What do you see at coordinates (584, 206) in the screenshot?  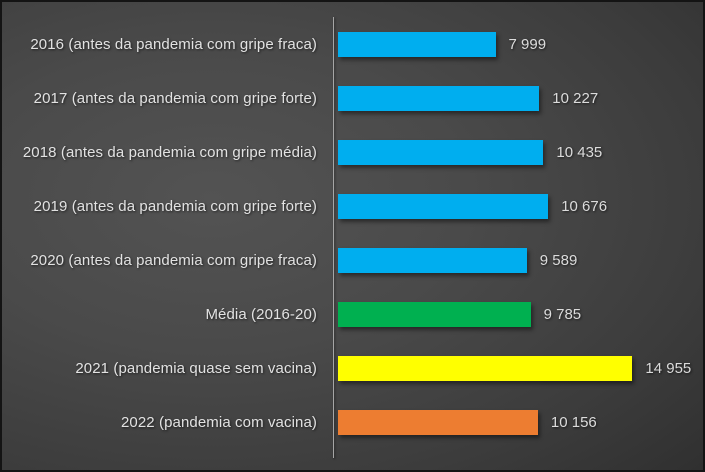 I see `value-label: 10 676` at bounding box center [584, 206].